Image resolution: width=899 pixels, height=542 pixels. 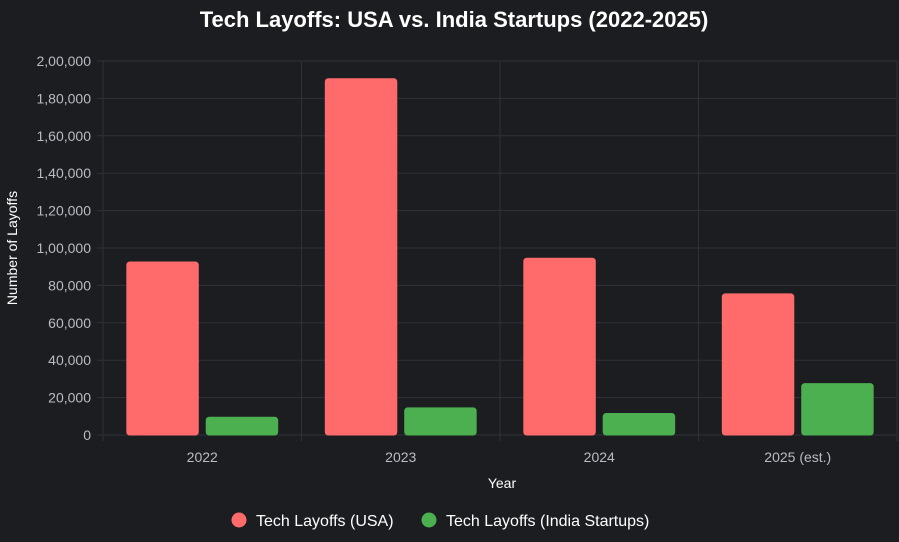 I want to click on y-tick-label: 1,00,000, so click(x=64, y=248).